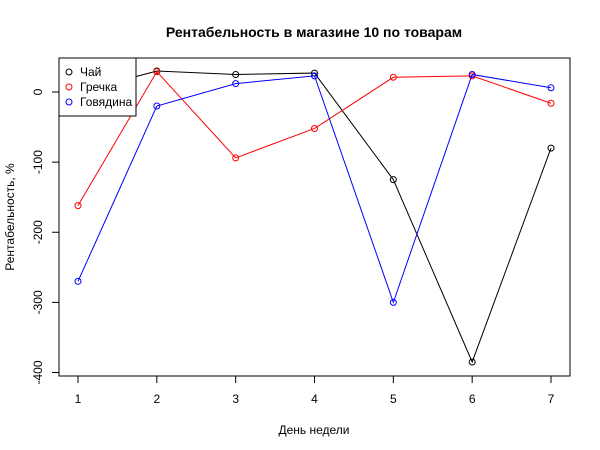 This screenshot has width=600, height=450. I want to click on x-tick-label: 6, so click(472, 399).